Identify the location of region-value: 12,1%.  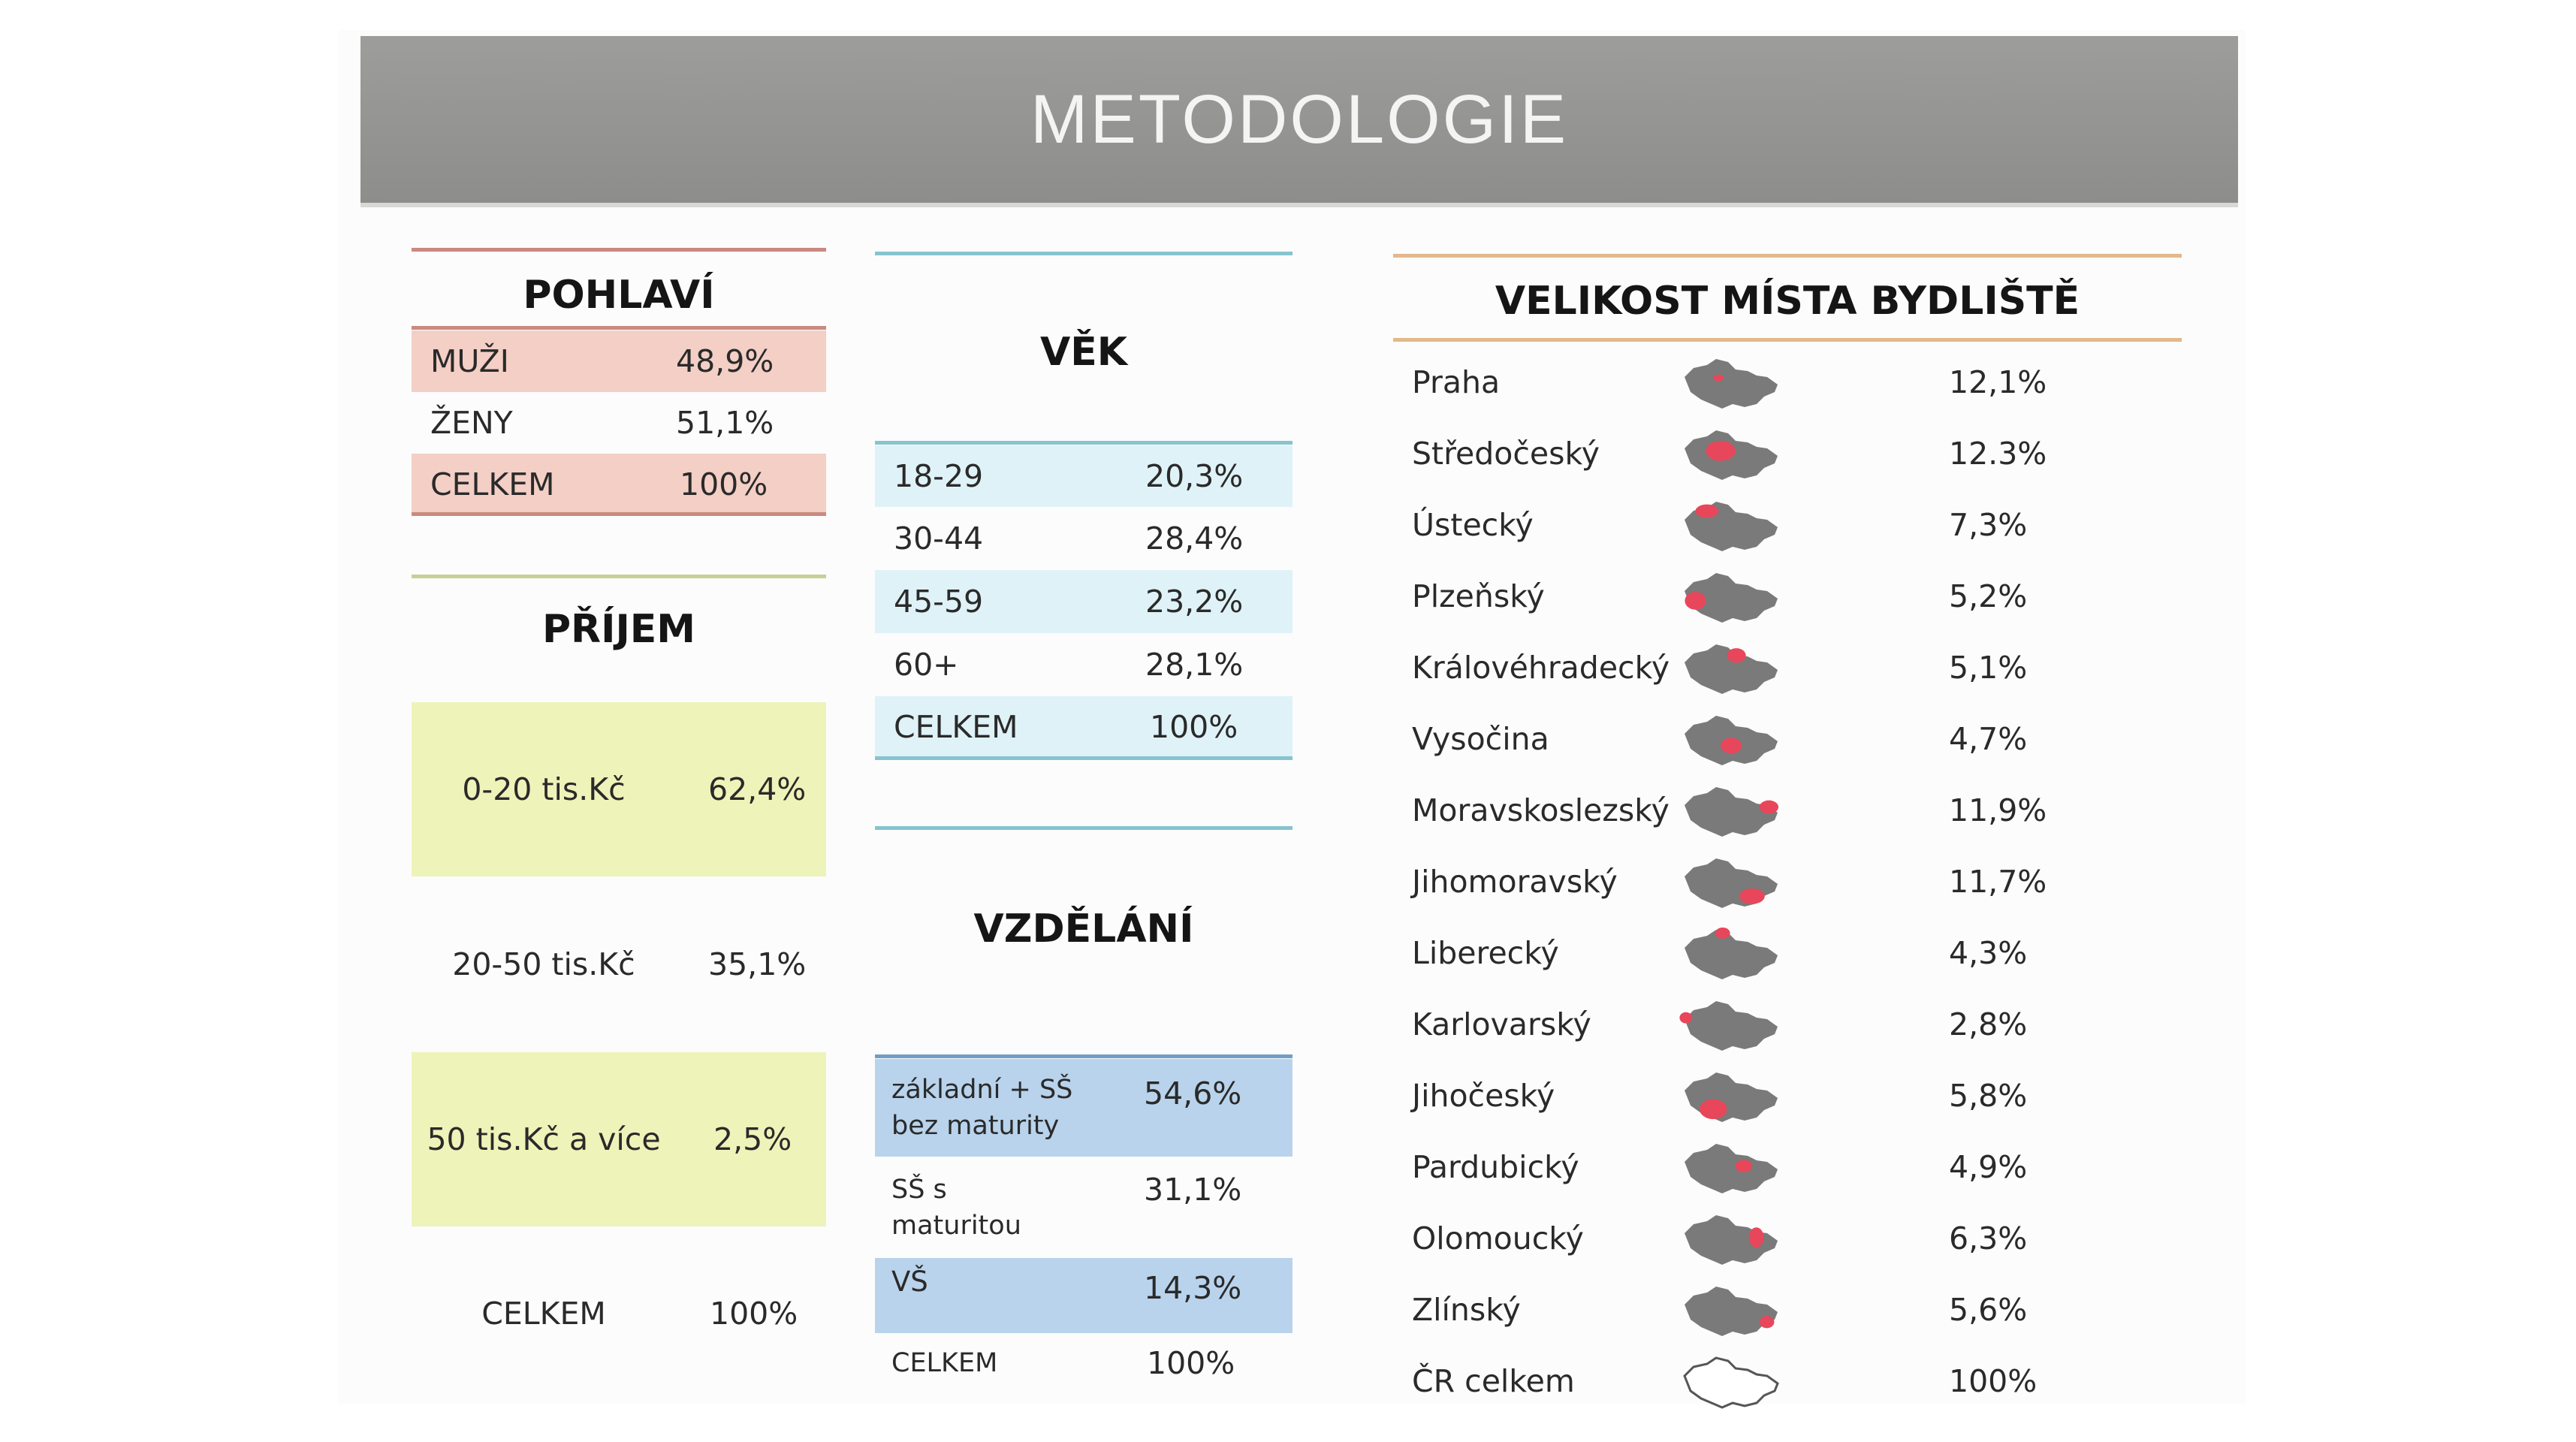
(1998, 382).